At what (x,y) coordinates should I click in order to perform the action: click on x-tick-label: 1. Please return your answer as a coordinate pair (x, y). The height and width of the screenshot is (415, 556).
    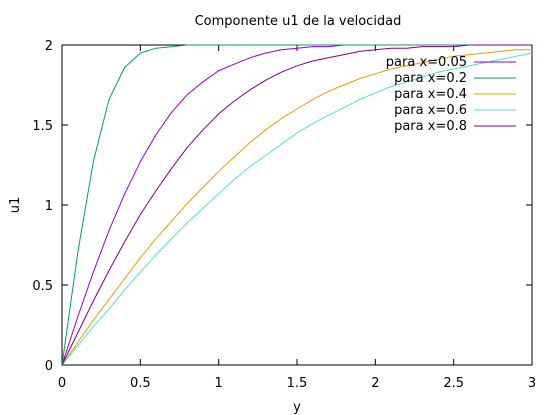
    Looking at the image, I should click on (219, 383).